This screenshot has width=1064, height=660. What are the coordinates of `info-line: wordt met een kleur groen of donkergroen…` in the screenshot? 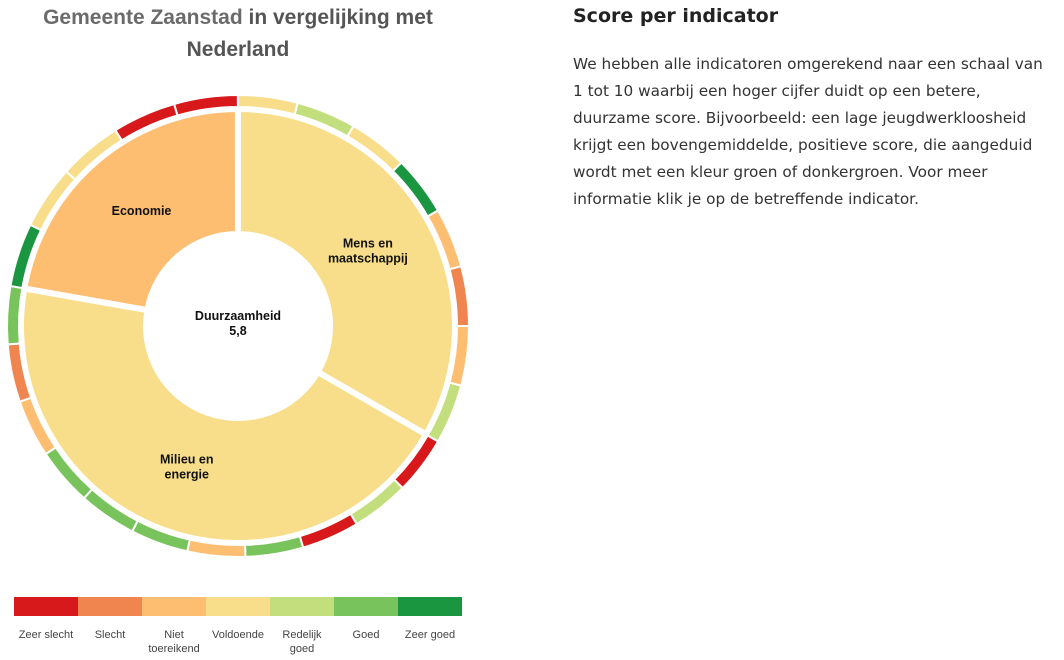 It's located at (780, 172).